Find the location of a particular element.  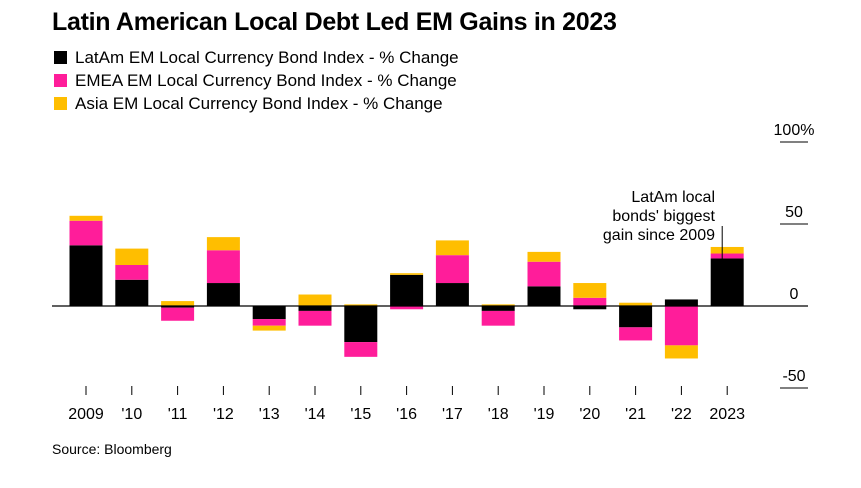

y-tick-label-1: 50 is located at coordinates (794, 212).